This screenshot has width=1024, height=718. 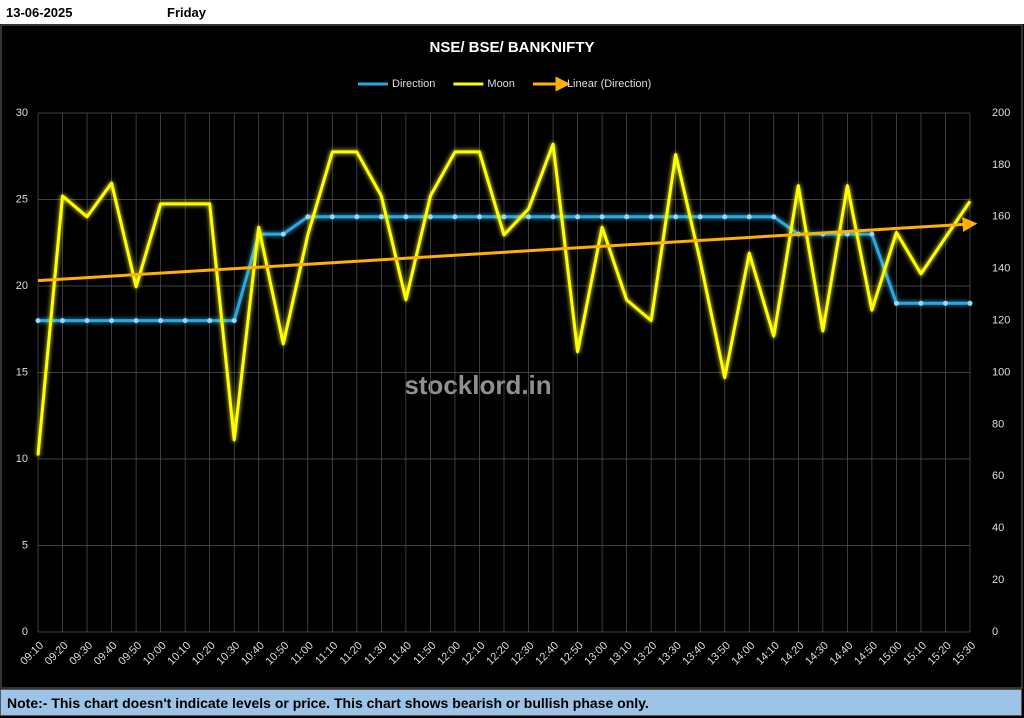 What do you see at coordinates (995, 632) in the screenshot?
I see `y2-tick-label: 0` at bounding box center [995, 632].